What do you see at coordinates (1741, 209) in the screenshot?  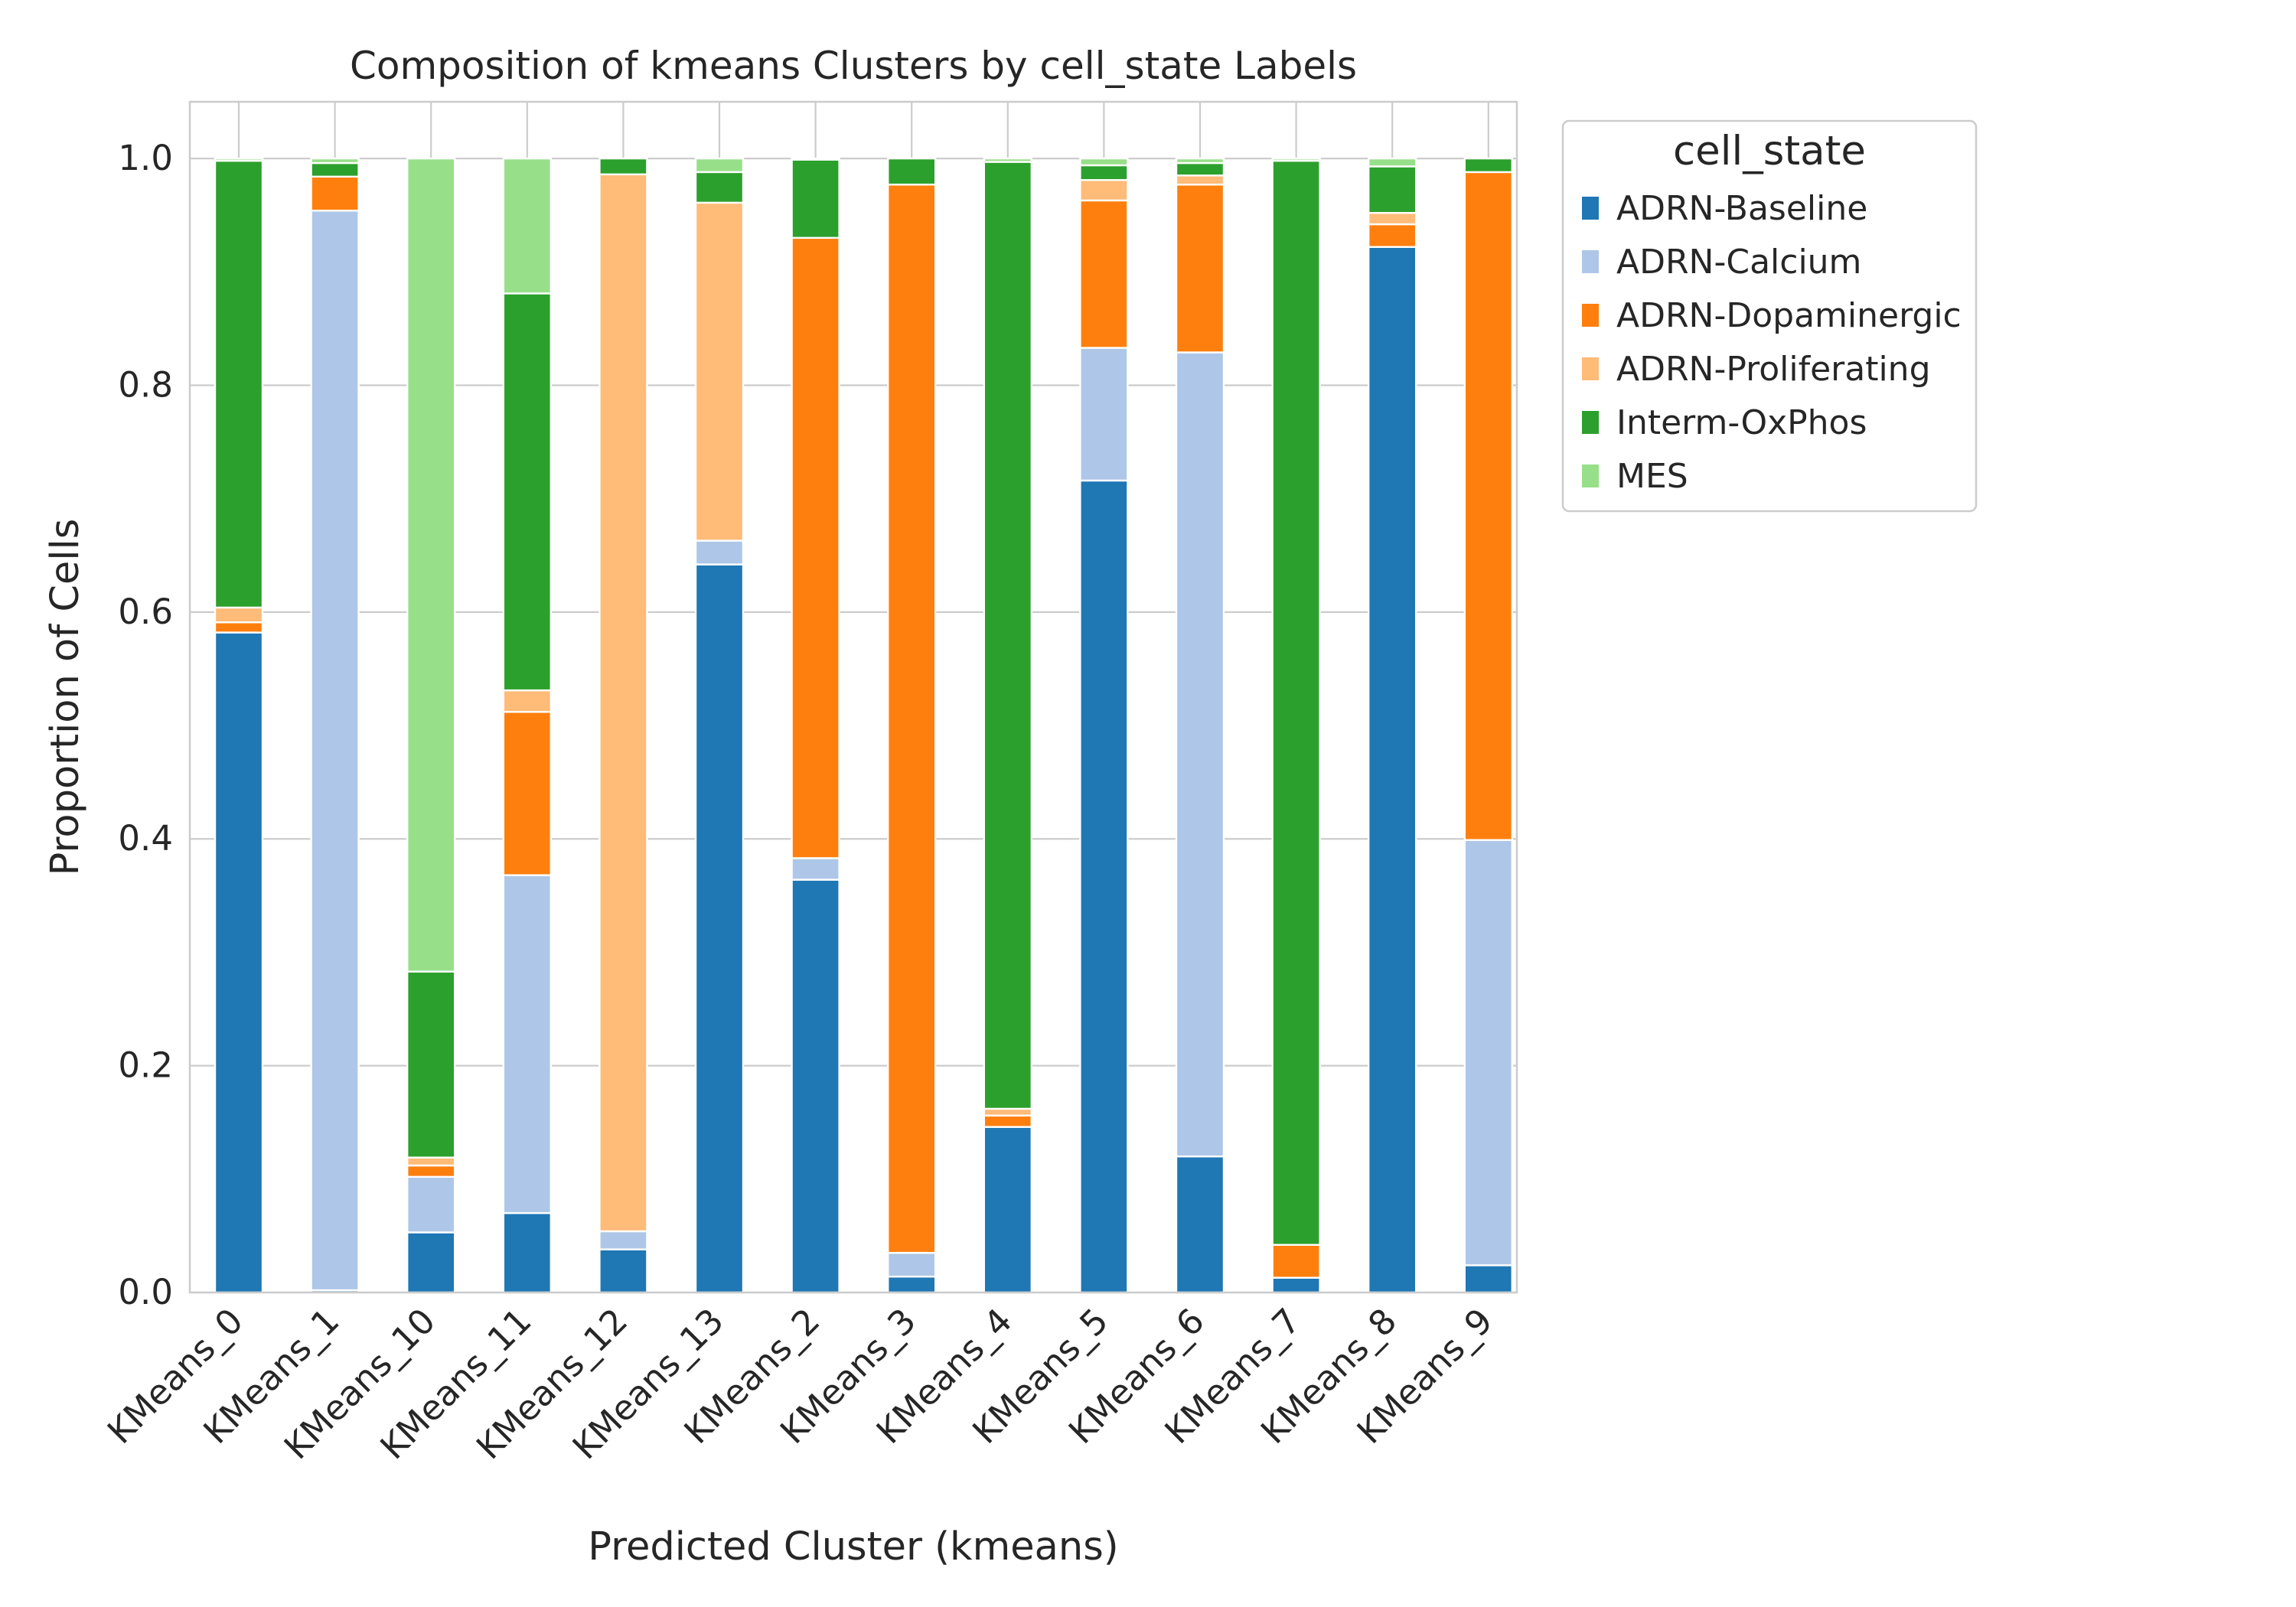 I see `legend-label: ADRN-Baseline` at bounding box center [1741, 209].